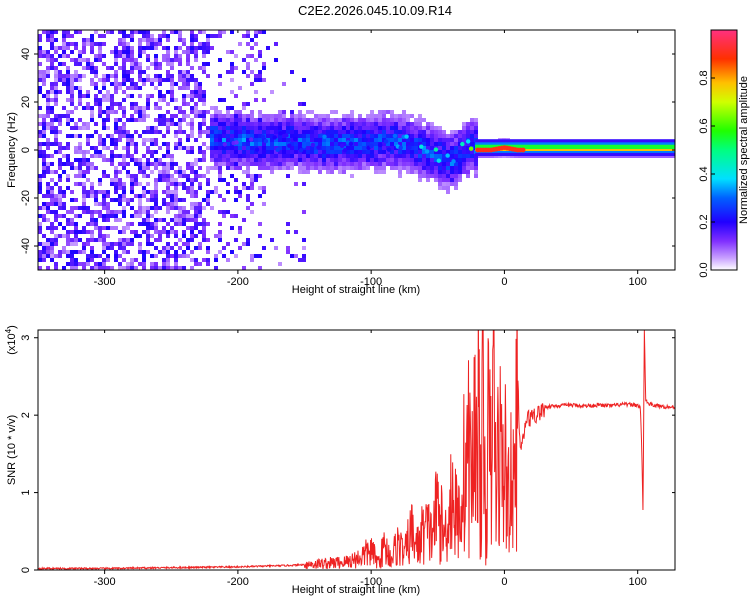 This screenshot has width=750, height=600. What do you see at coordinates (274, 137) in the screenshot?
I see `ridge-point` at bounding box center [274, 137].